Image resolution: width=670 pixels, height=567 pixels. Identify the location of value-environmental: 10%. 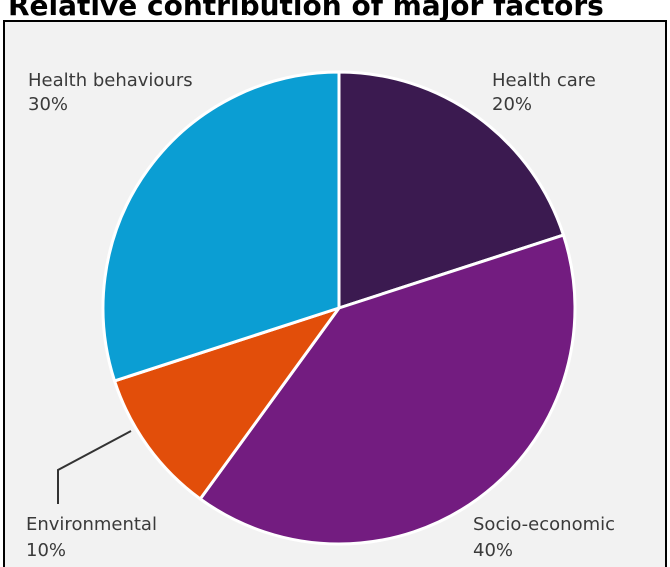
(46, 550).